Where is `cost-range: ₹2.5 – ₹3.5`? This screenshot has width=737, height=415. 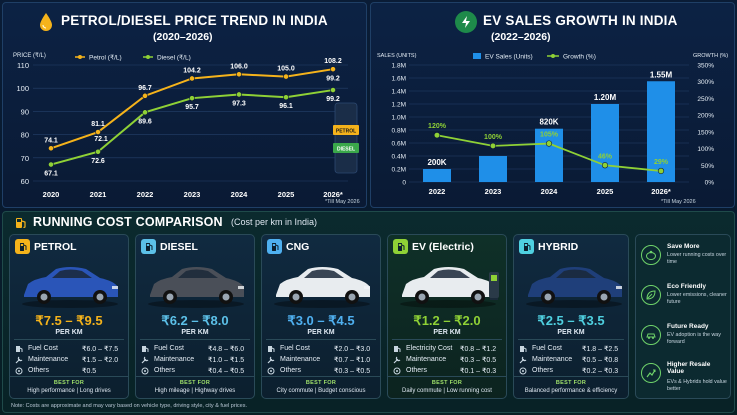 cost-range: ₹2.5 – ₹3.5 is located at coordinates (571, 320).